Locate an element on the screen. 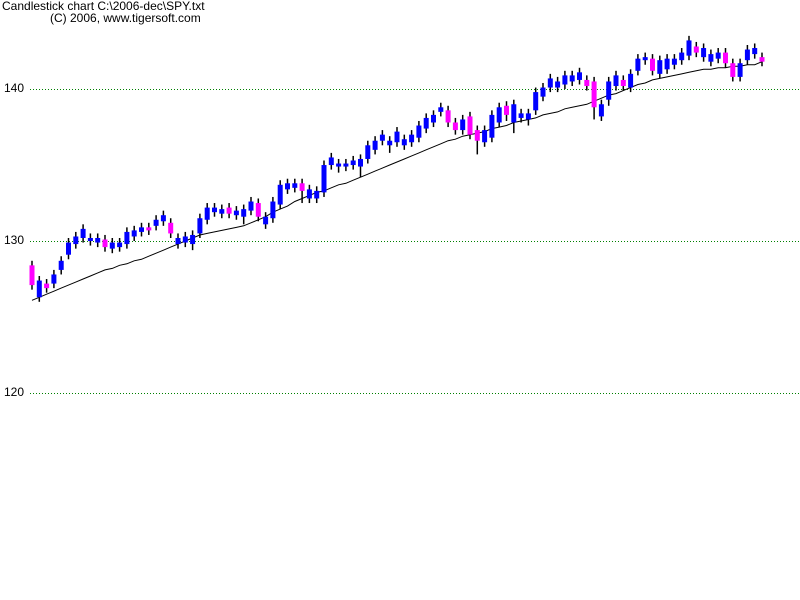  y-tick-label: 130 is located at coordinates (14, 240).